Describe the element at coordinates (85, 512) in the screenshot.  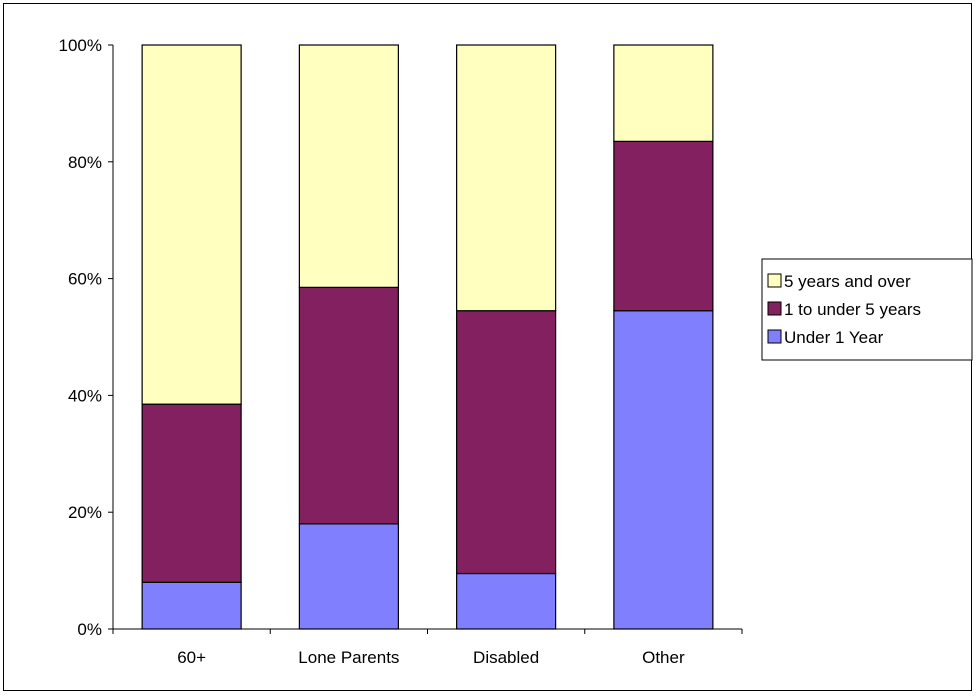
I see `y-tick-label: 20%` at that location.